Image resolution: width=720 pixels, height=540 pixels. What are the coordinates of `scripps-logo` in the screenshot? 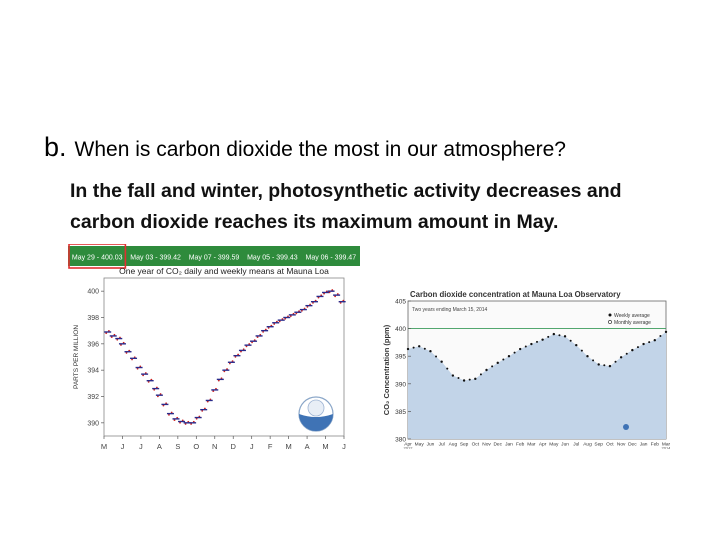 It's located at (626, 427).